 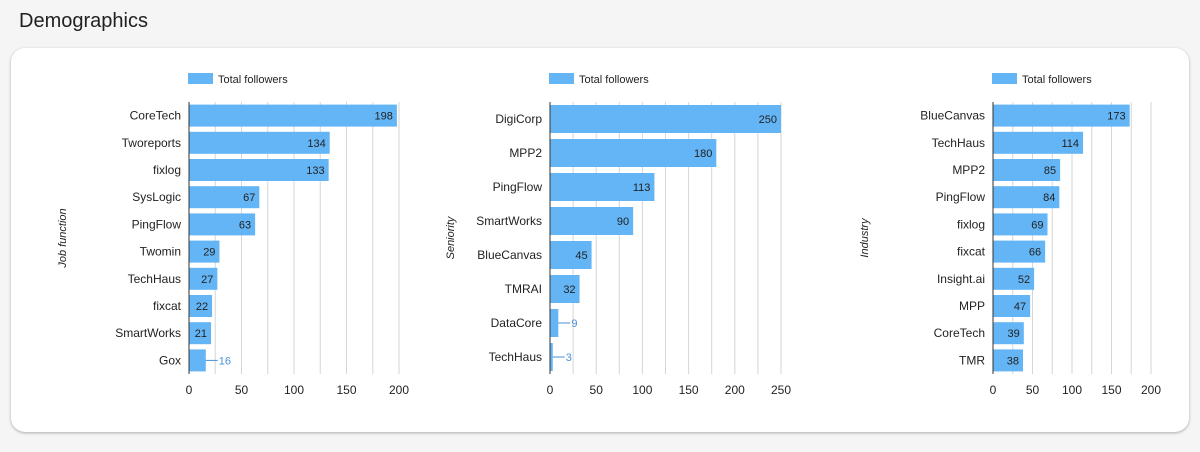 I want to click on data-label: 21, so click(x=201, y=334).